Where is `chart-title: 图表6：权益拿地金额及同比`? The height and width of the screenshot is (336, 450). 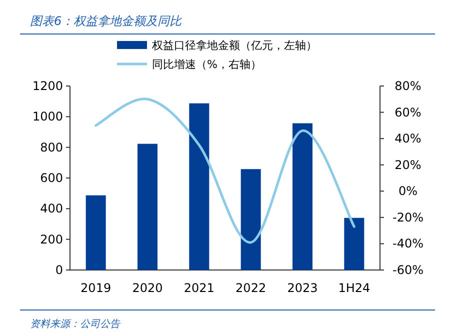 chart-title: 图表6：权益拿地金额及同比 is located at coordinates (106, 21).